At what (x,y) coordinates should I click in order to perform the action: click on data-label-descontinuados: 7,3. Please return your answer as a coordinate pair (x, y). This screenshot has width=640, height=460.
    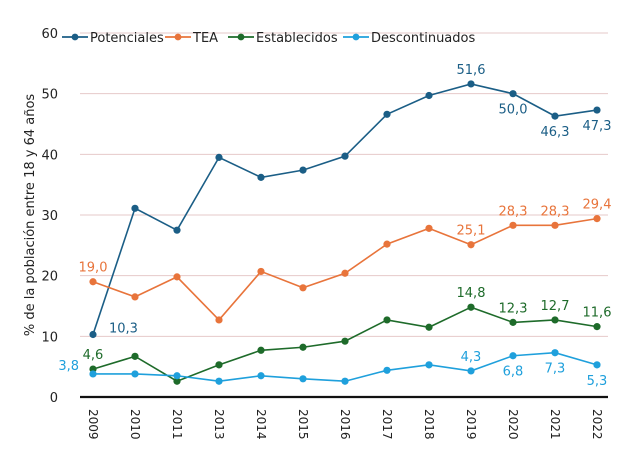
    Looking at the image, I should click on (555, 369).